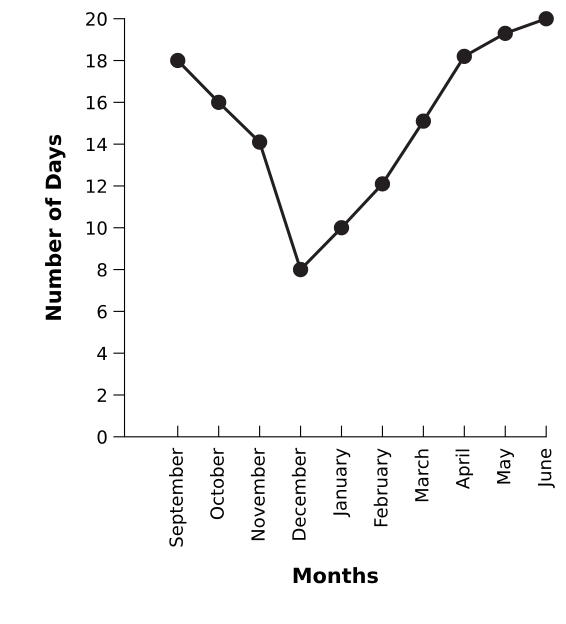 The height and width of the screenshot is (624, 566). Describe the element at coordinates (55, 227) in the screenshot. I see `y-axis-title: Number of Days` at that location.